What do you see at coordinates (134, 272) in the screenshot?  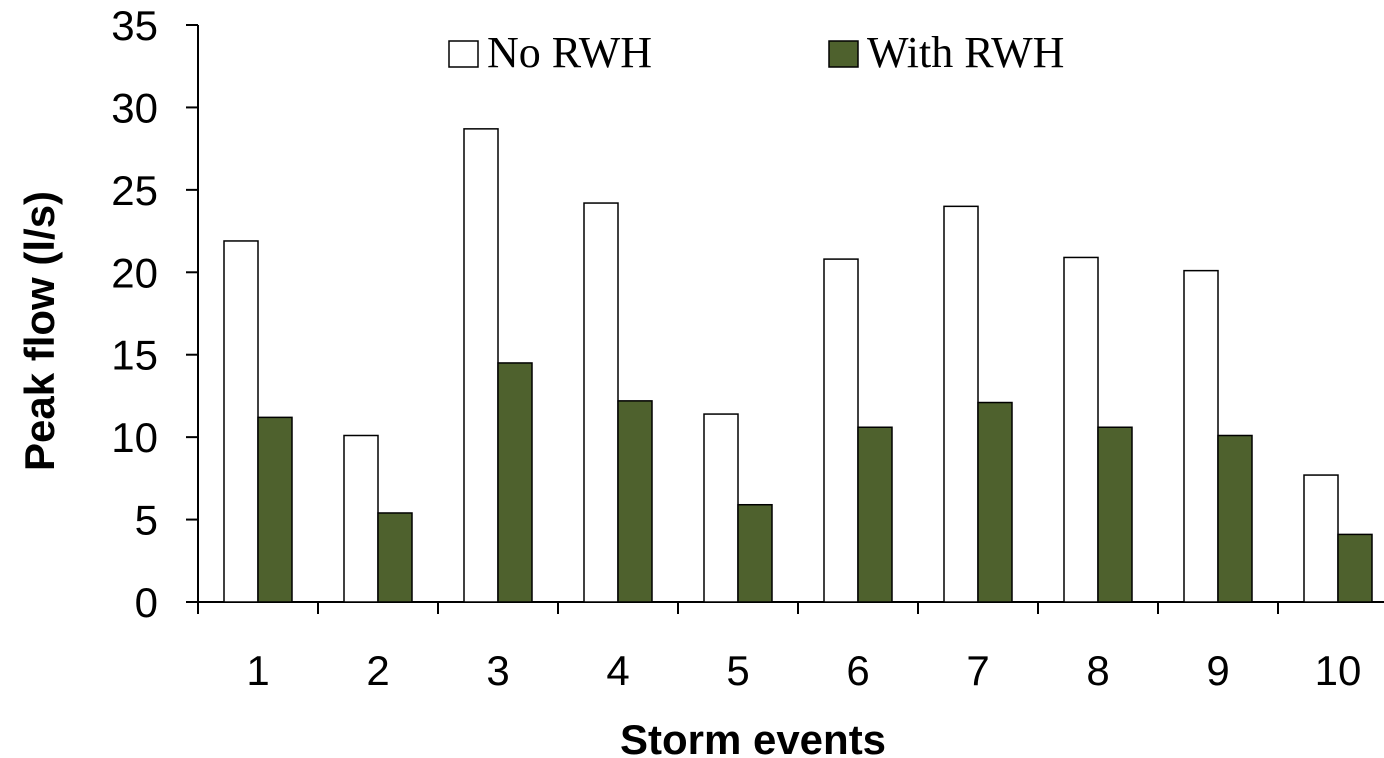 I see `y-tick-label: 20` at bounding box center [134, 272].